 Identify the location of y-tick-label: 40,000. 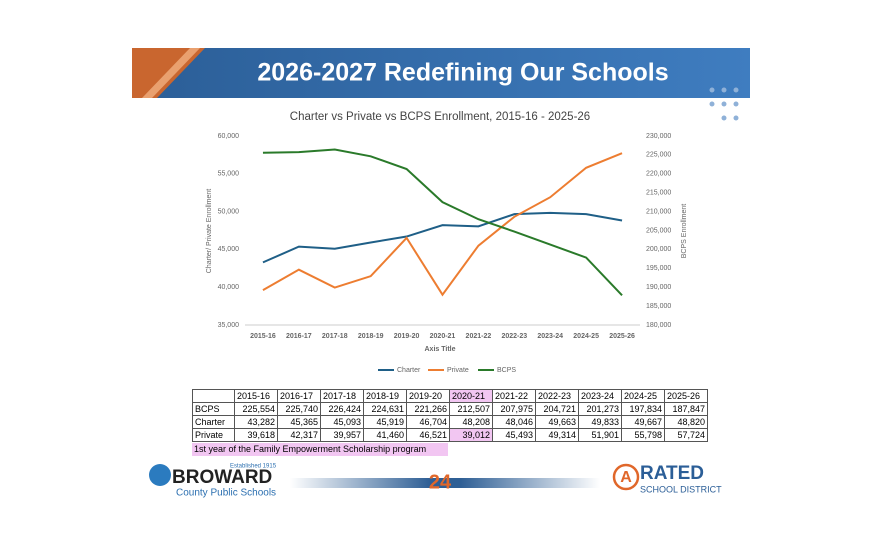
(229, 287).